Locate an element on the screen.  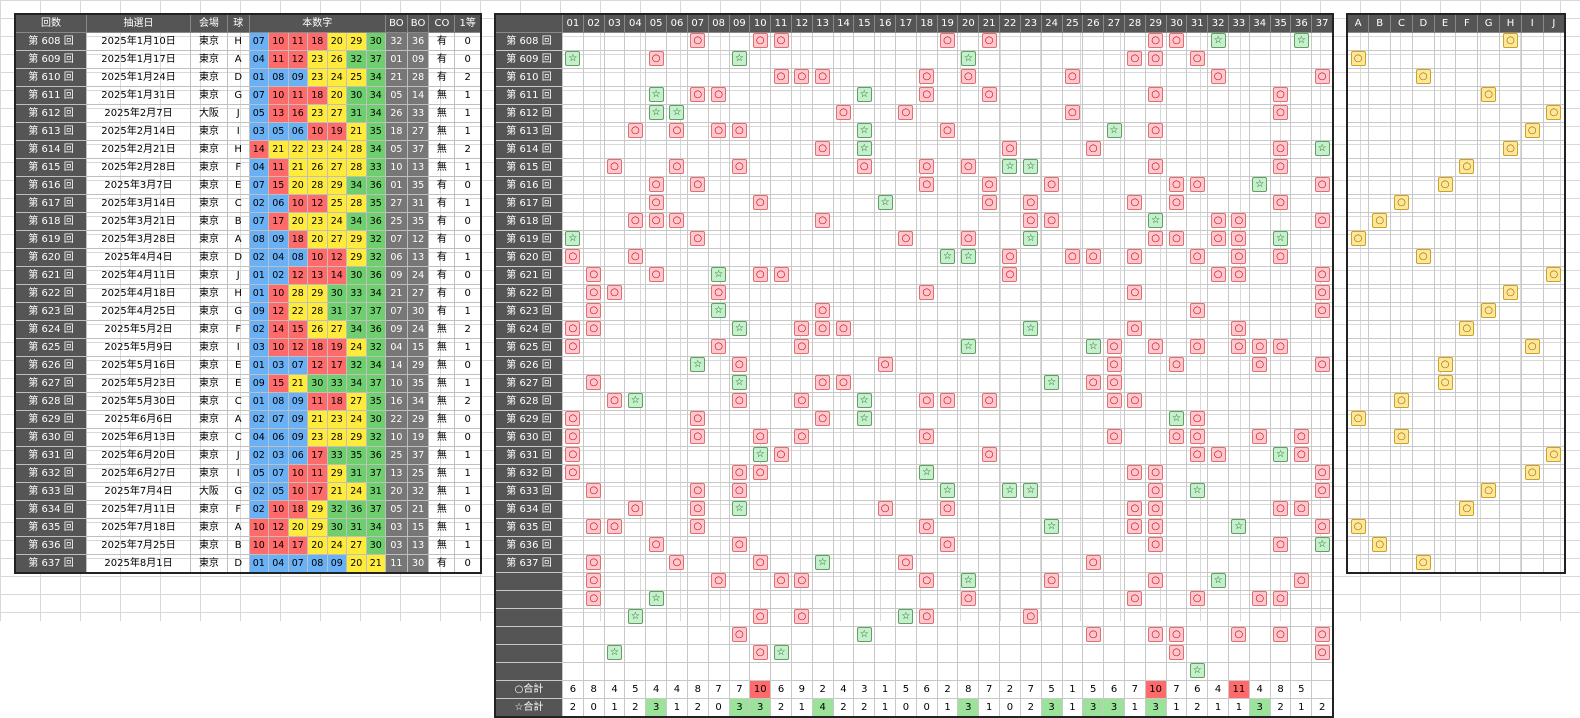
grid-column-header: 34 is located at coordinates (1259, 23).